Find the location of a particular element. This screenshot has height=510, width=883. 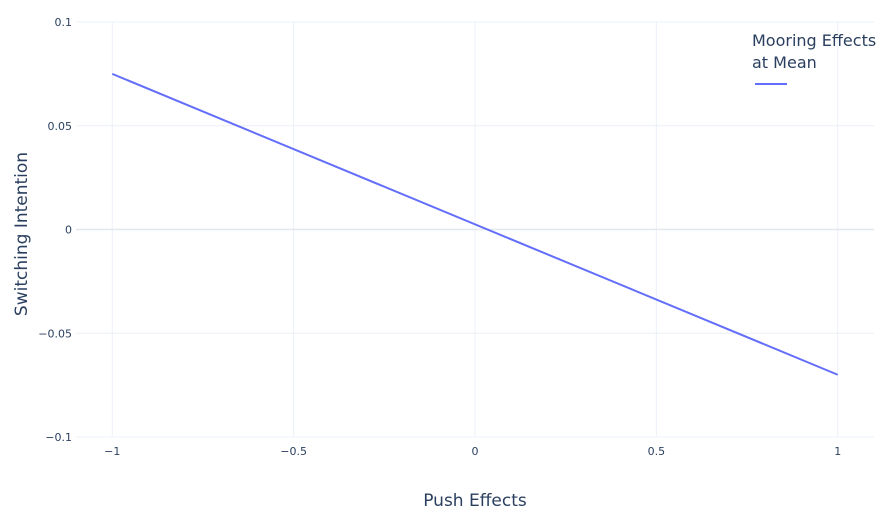

legend-title-line-1: Mooring Effects is located at coordinates (814, 40).